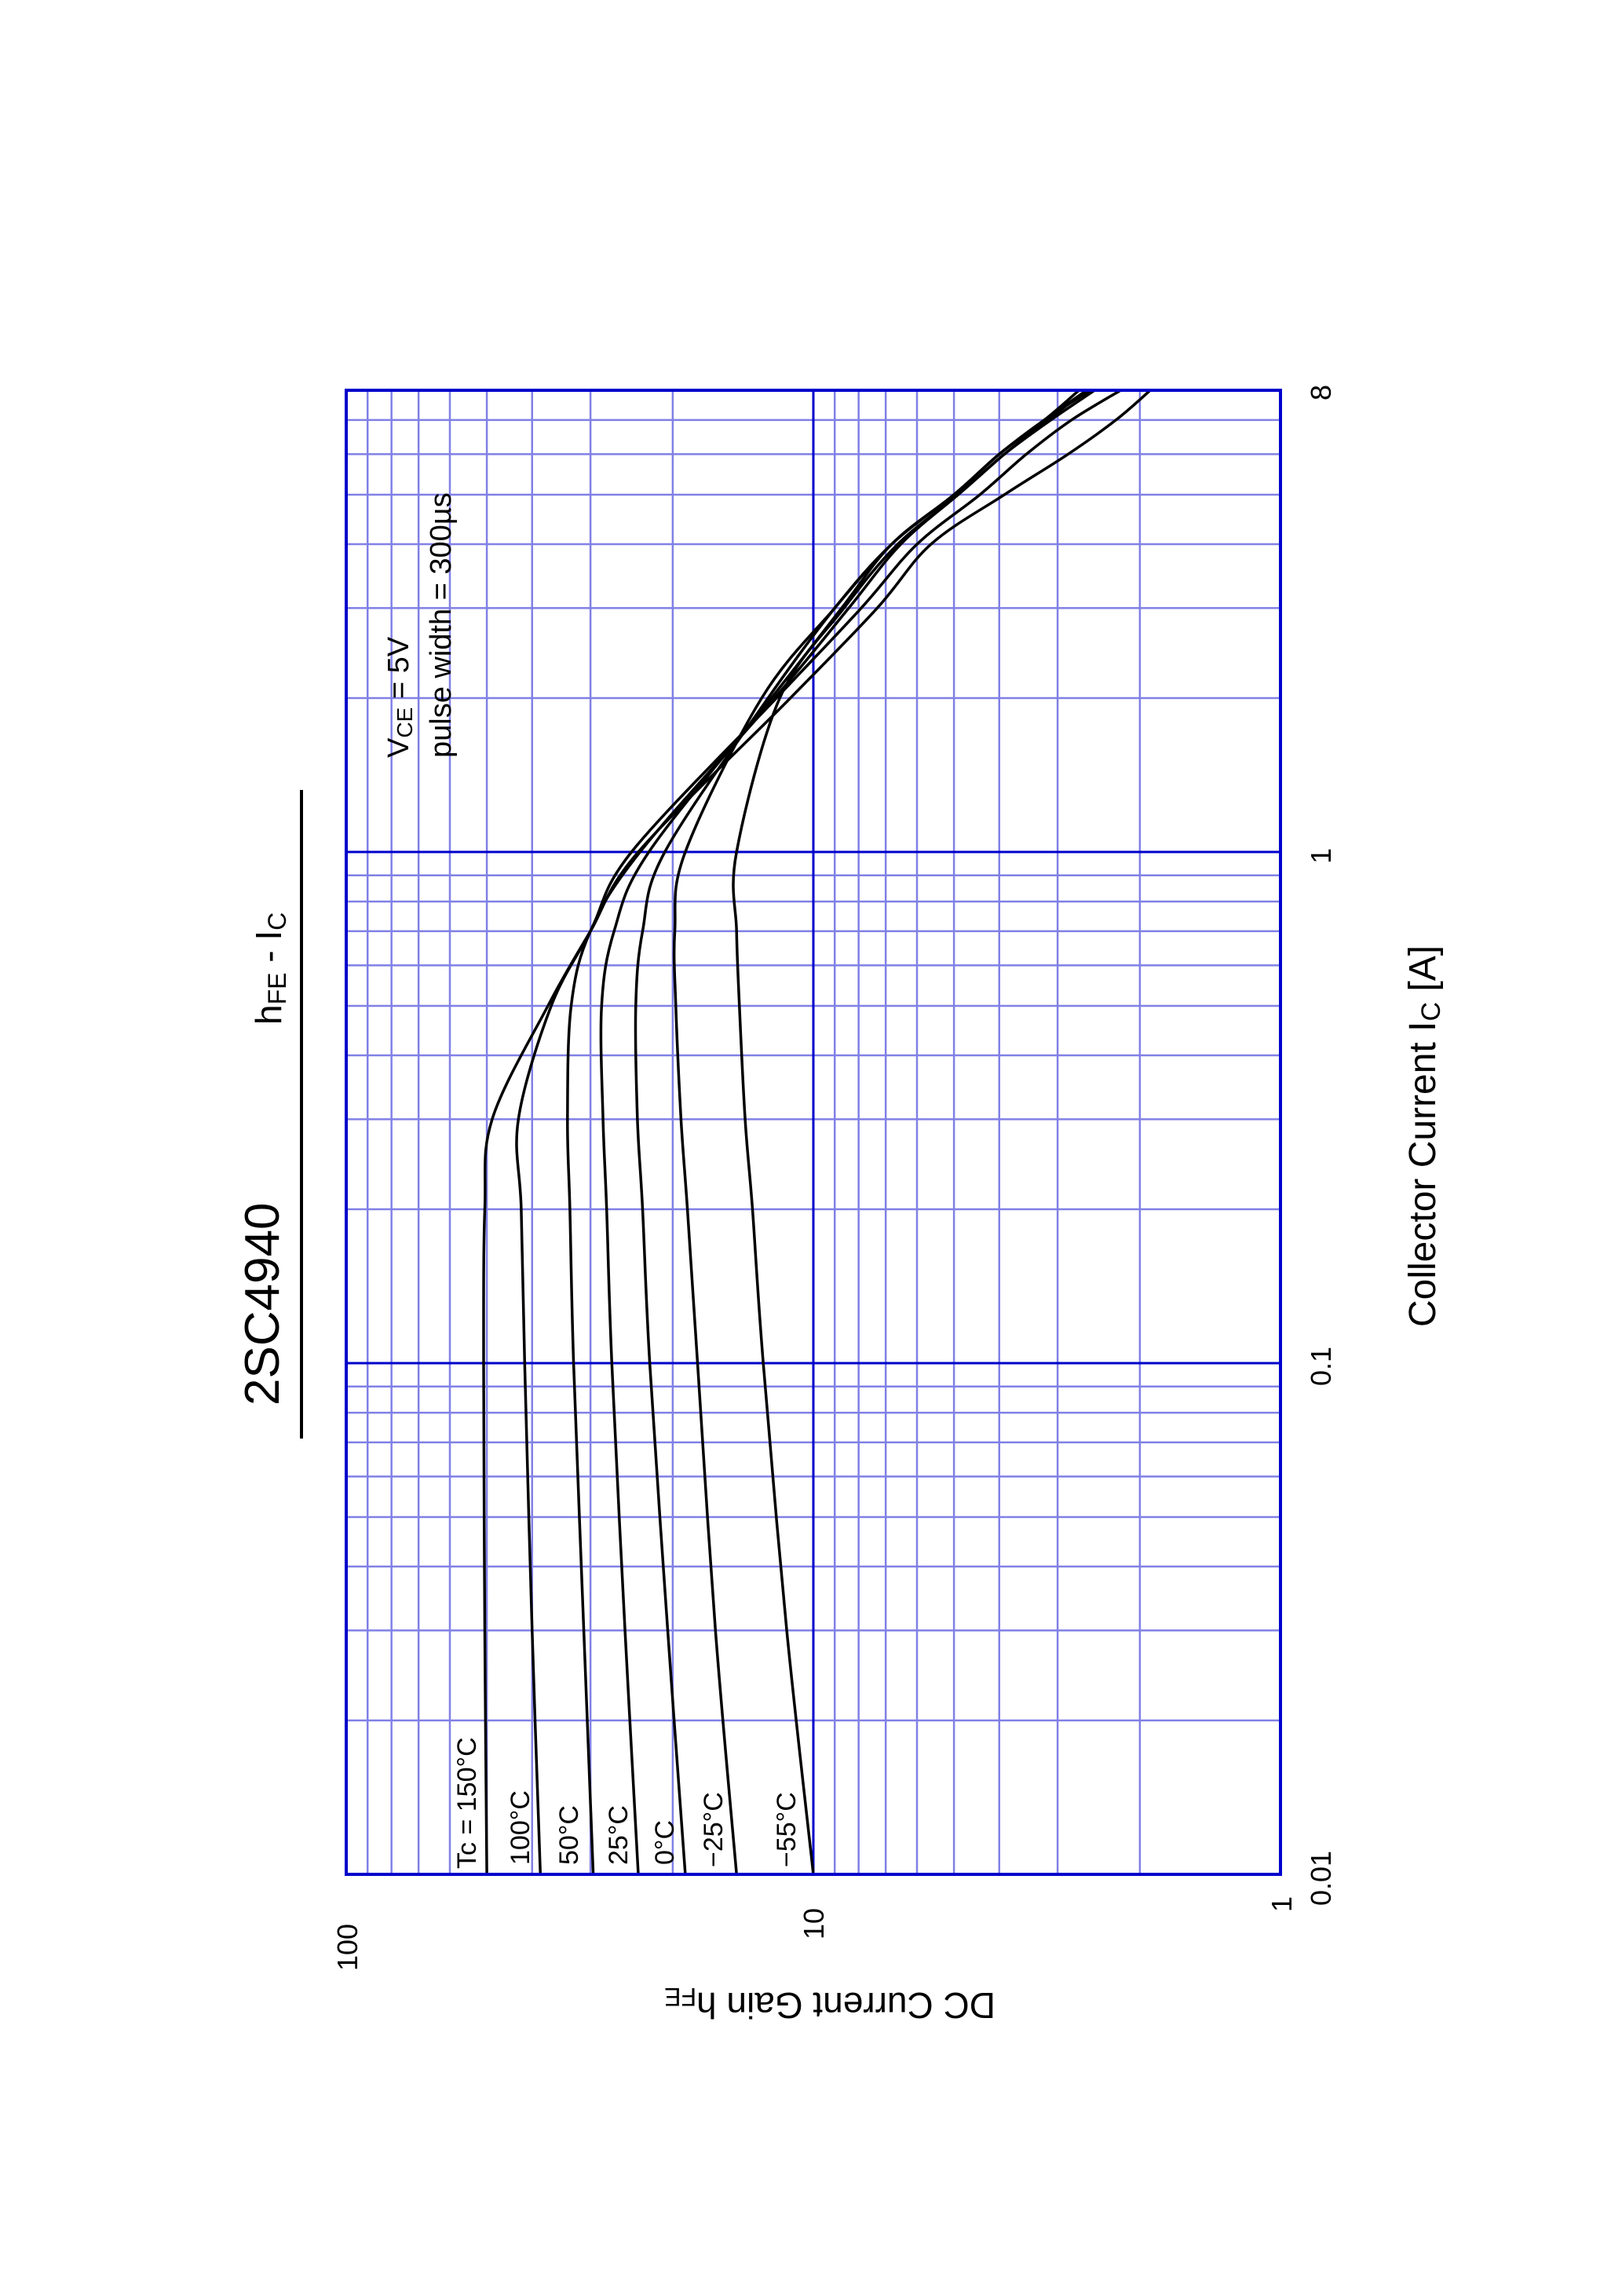 The height and width of the screenshot is (2296, 1622). What do you see at coordinates (569, 1835) in the screenshot?
I see `label-50c: 50°C` at bounding box center [569, 1835].